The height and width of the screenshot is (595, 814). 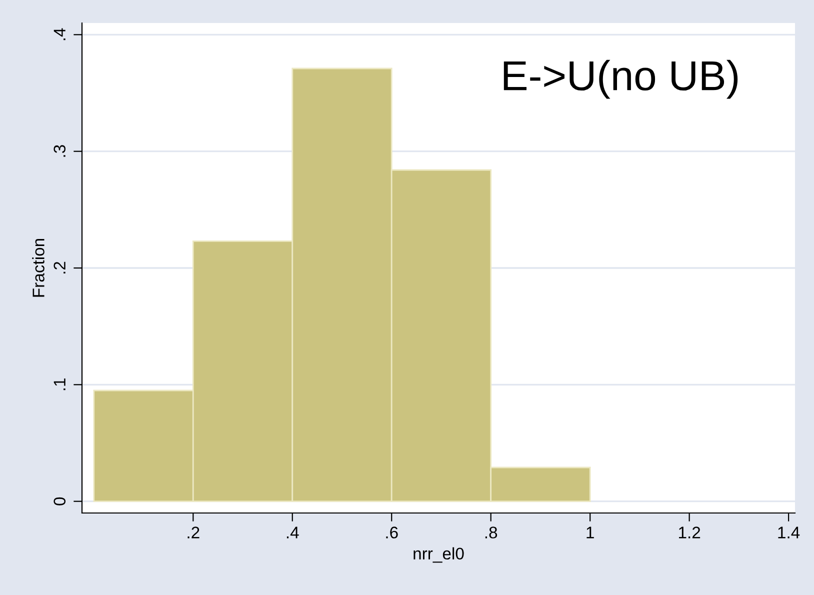 What do you see at coordinates (439, 555) in the screenshot?
I see `x-axis-title: nrr_el0` at bounding box center [439, 555].